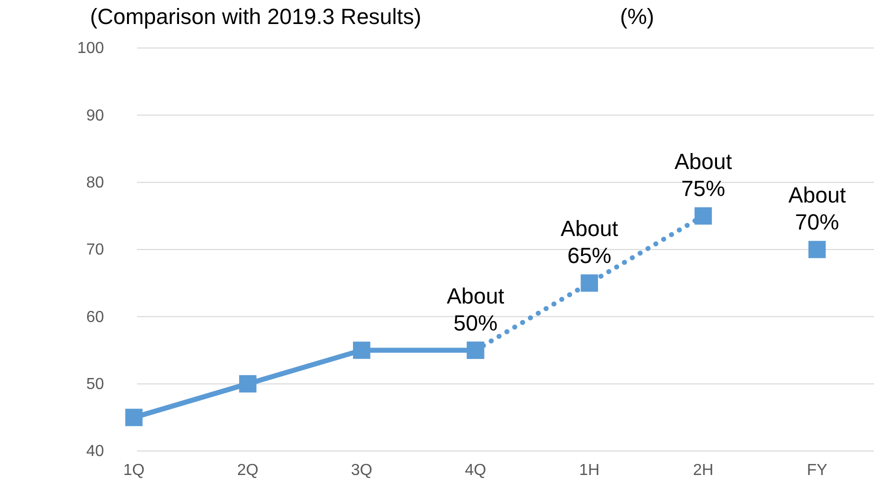 The height and width of the screenshot is (489, 874). I want to click on annotation: About 70%, so click(817, 208).